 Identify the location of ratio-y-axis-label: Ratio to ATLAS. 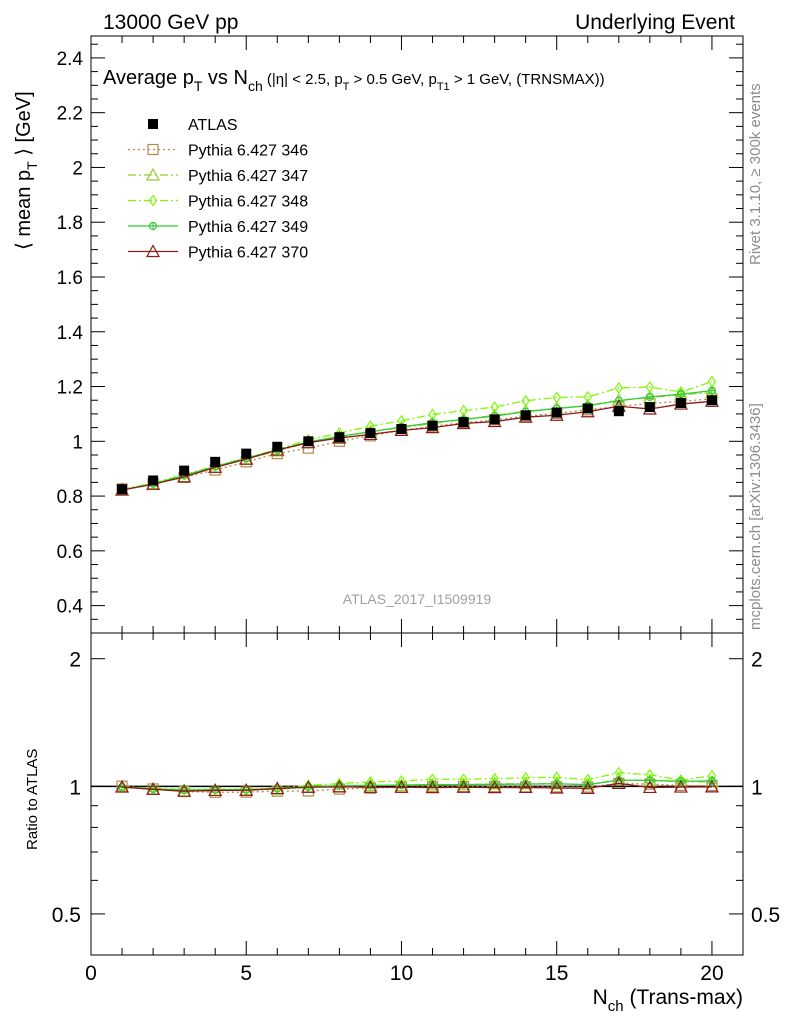
(32, 799).